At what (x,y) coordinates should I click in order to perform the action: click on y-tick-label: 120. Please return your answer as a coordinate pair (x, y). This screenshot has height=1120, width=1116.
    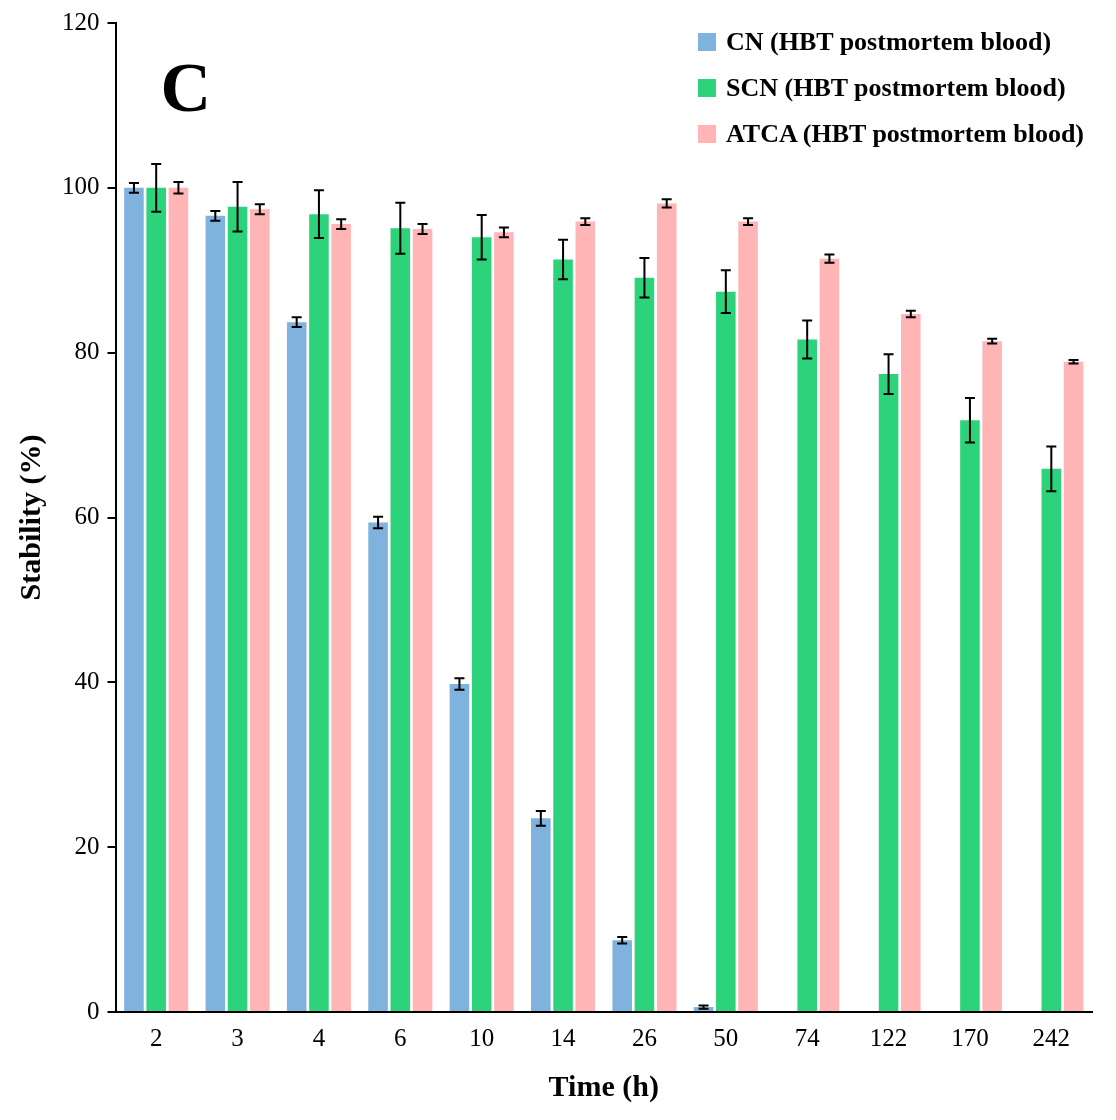
    Looking at the image, I should click on (81, 21).